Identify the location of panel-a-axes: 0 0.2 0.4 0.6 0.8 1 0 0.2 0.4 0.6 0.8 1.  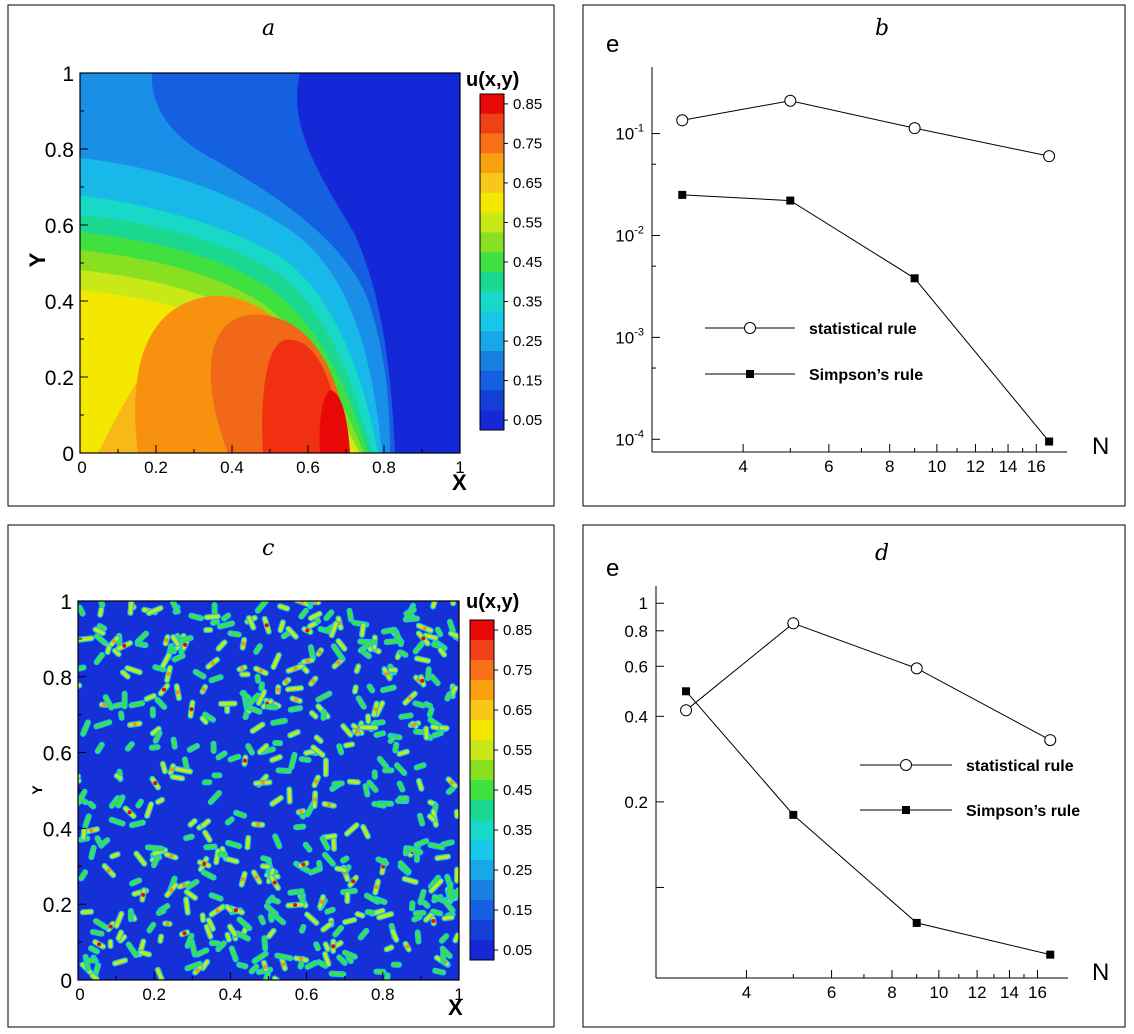
(255, 270).